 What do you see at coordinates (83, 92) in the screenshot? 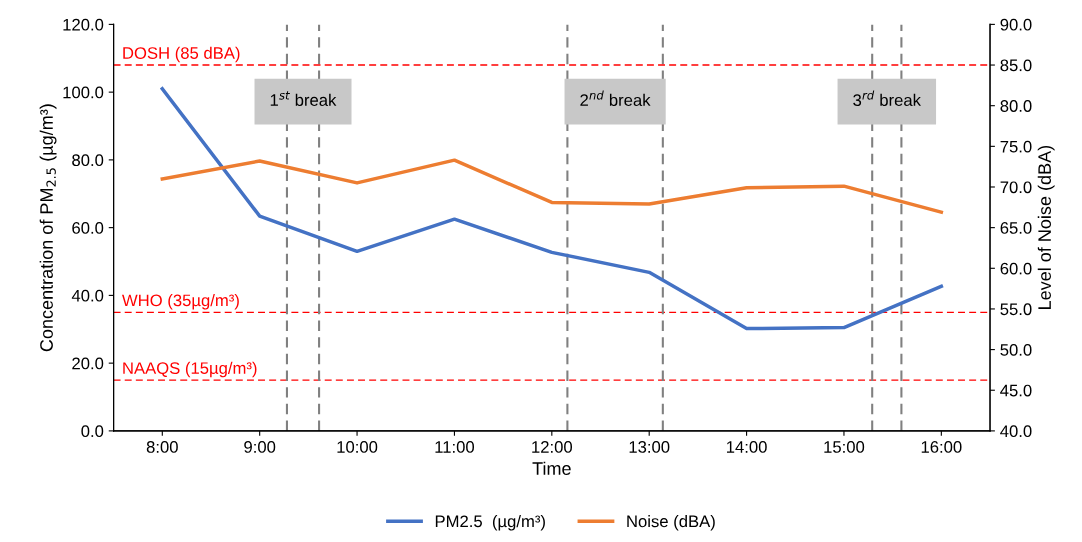
I see `y-tick-label: 100.0` at bounding box center [83, 92].